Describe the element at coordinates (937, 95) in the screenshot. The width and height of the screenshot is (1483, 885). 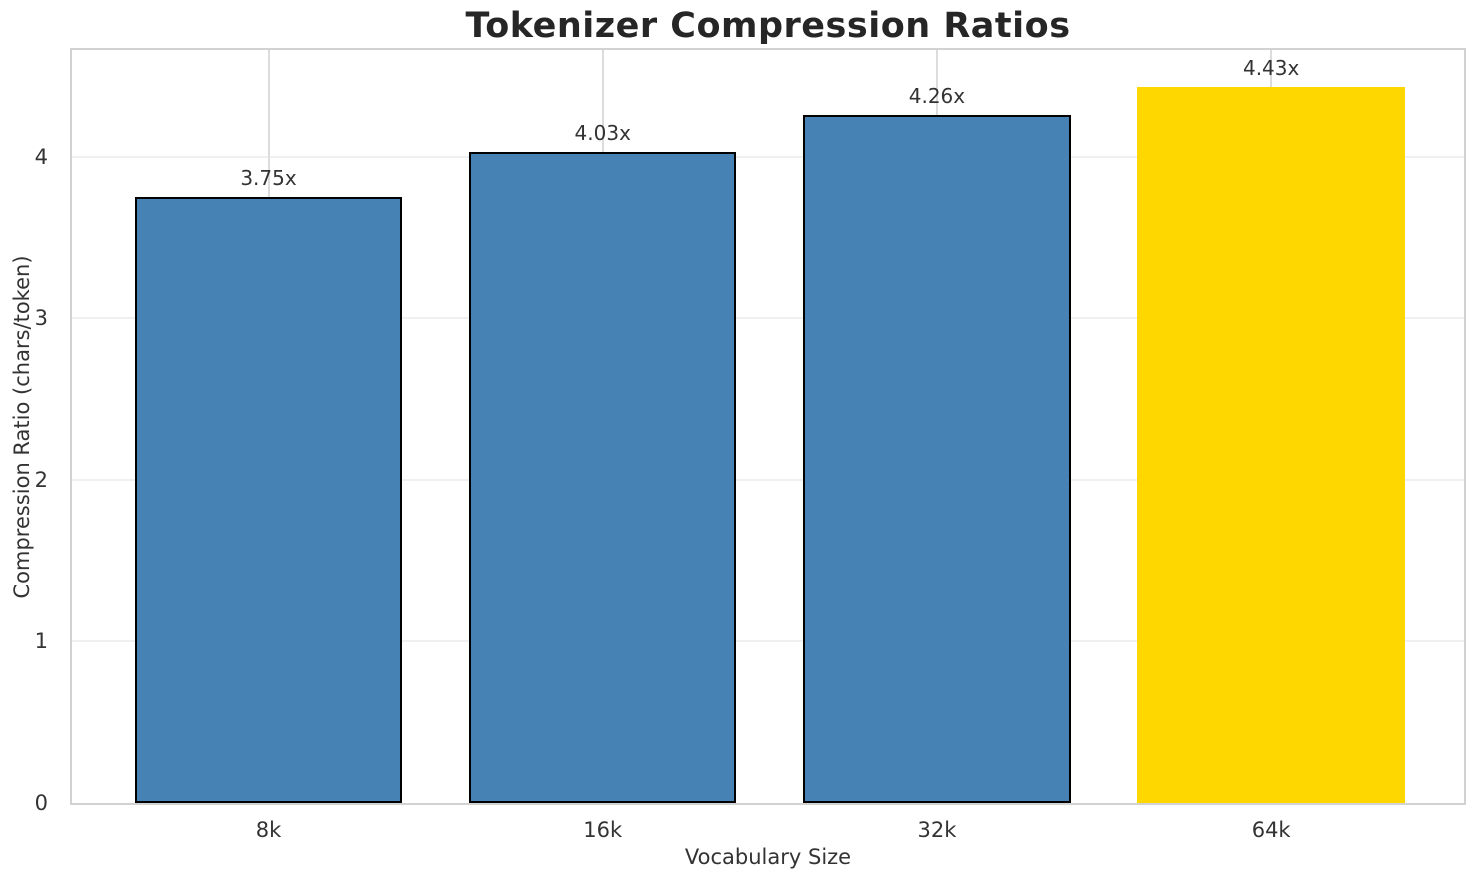
I see `bar-value-label: 4.26x` at that location.